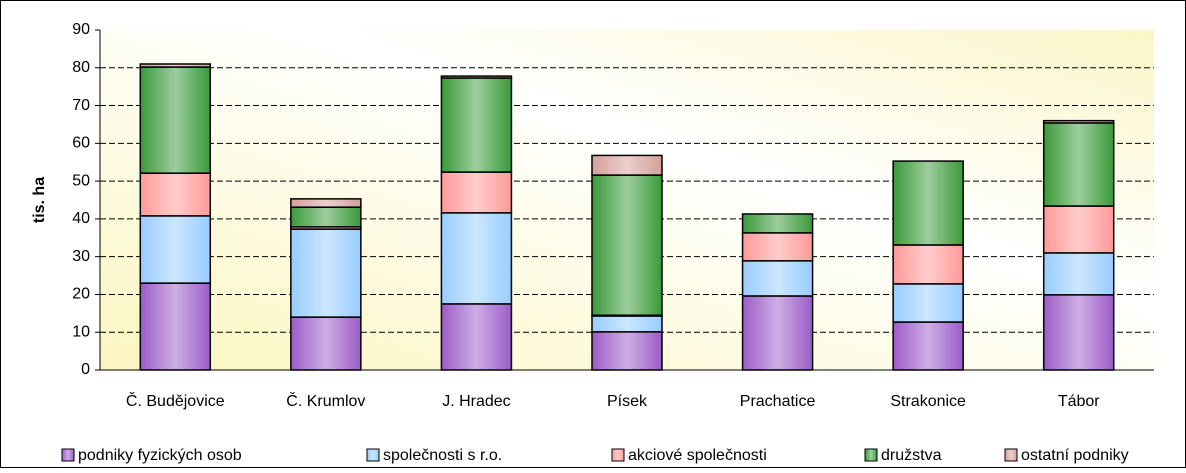 The height and width of the screenshot is (473, 1186). Describe the element at coordinates (39, 200) in the screenshot. I see `y-axis-label: tis. ha` at that location.